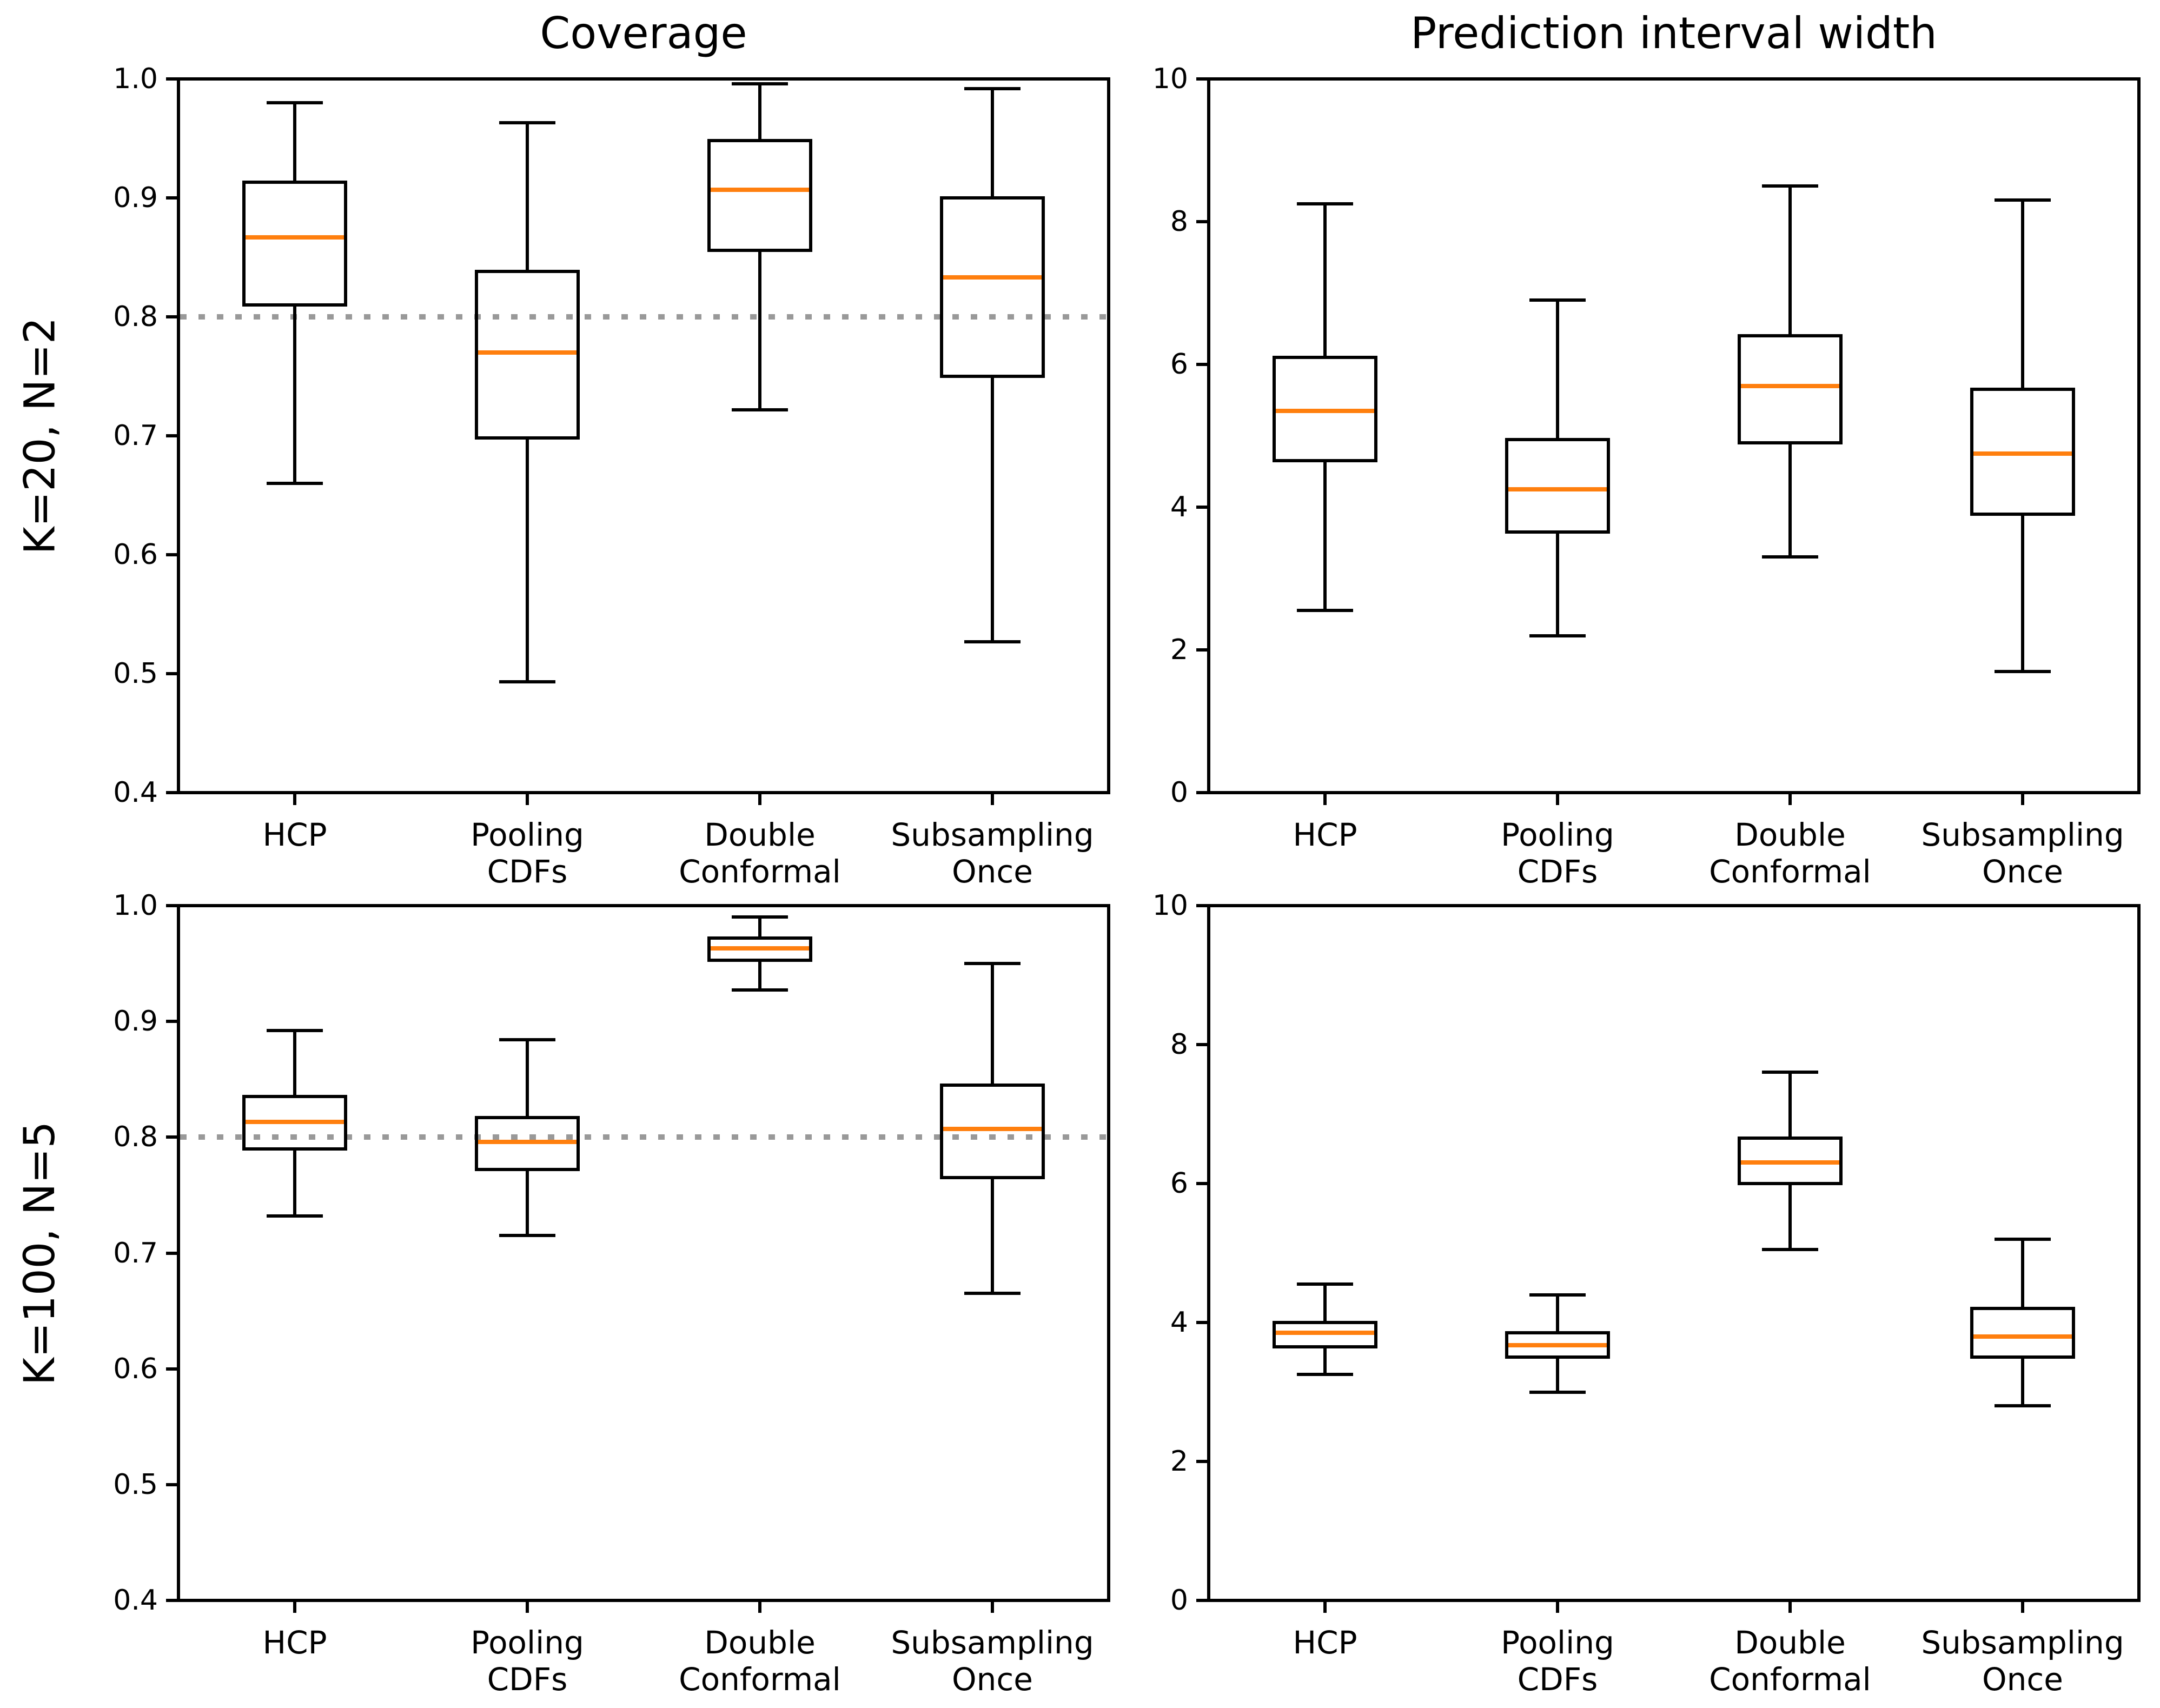 The height and width of the screenshot is (1708, 2160). Describe the element at coordinates (643, 33) in the screenshot. I see `panel-title-coverage: Coverage` at that location.